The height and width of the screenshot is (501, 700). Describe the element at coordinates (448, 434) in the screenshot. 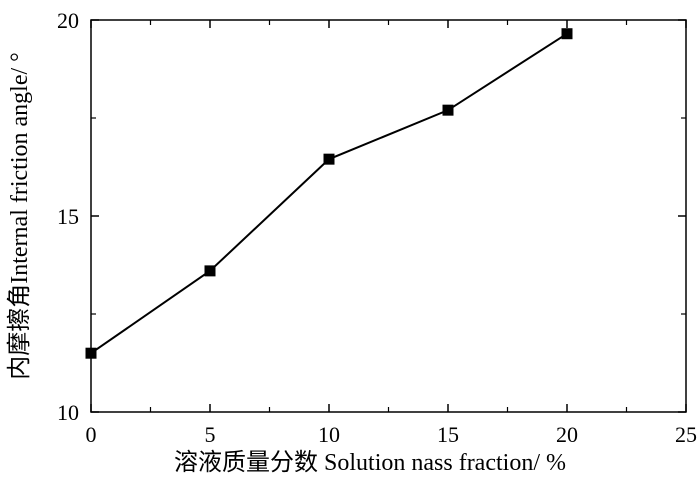

I see `x-tick-label: 15` at that location.